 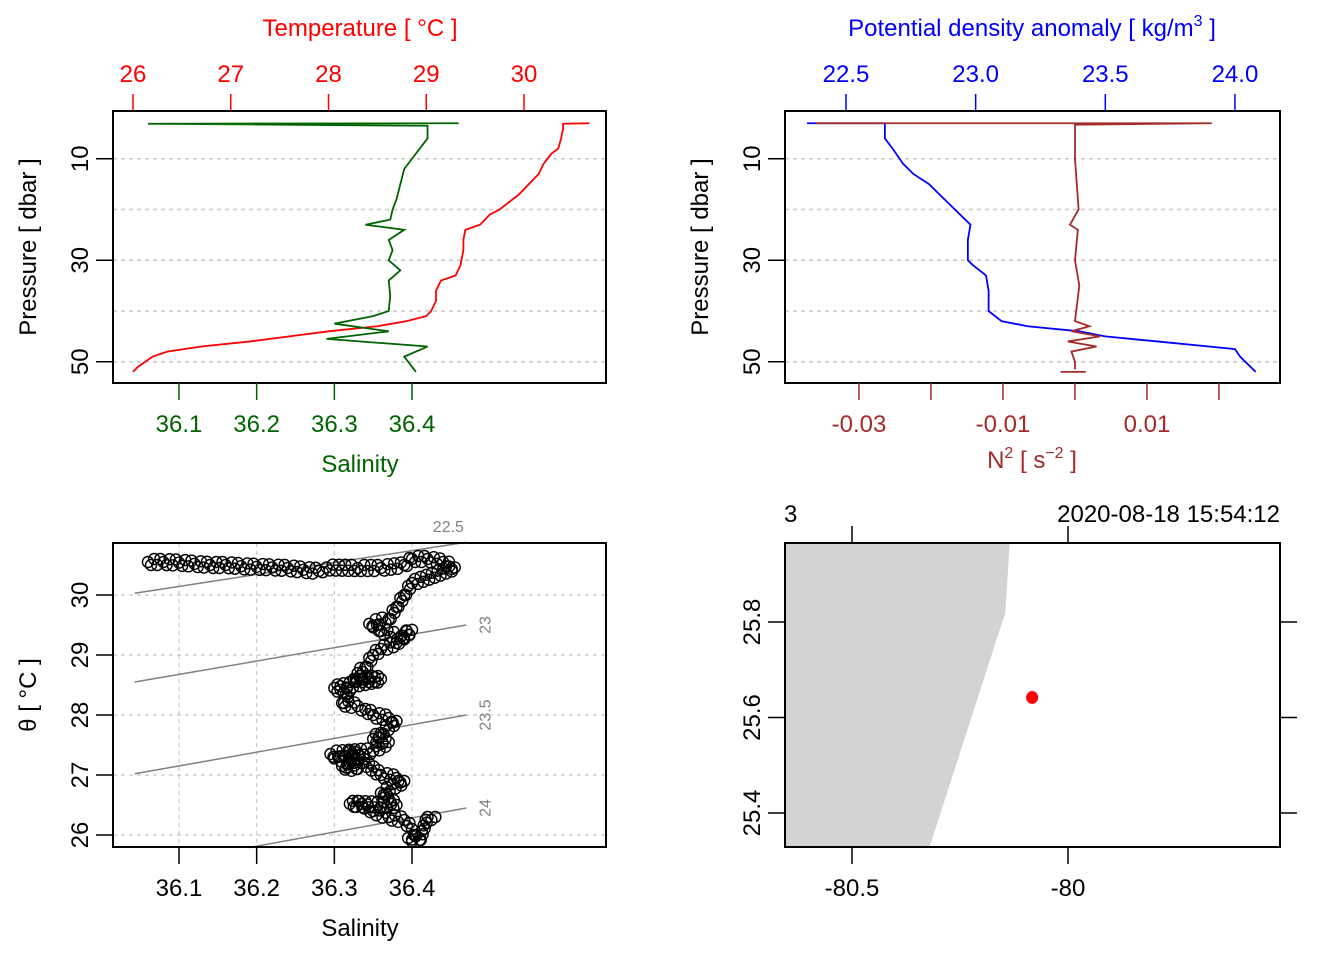 I want to click on latitude-label: 25.8, so click(x=752, y=622).